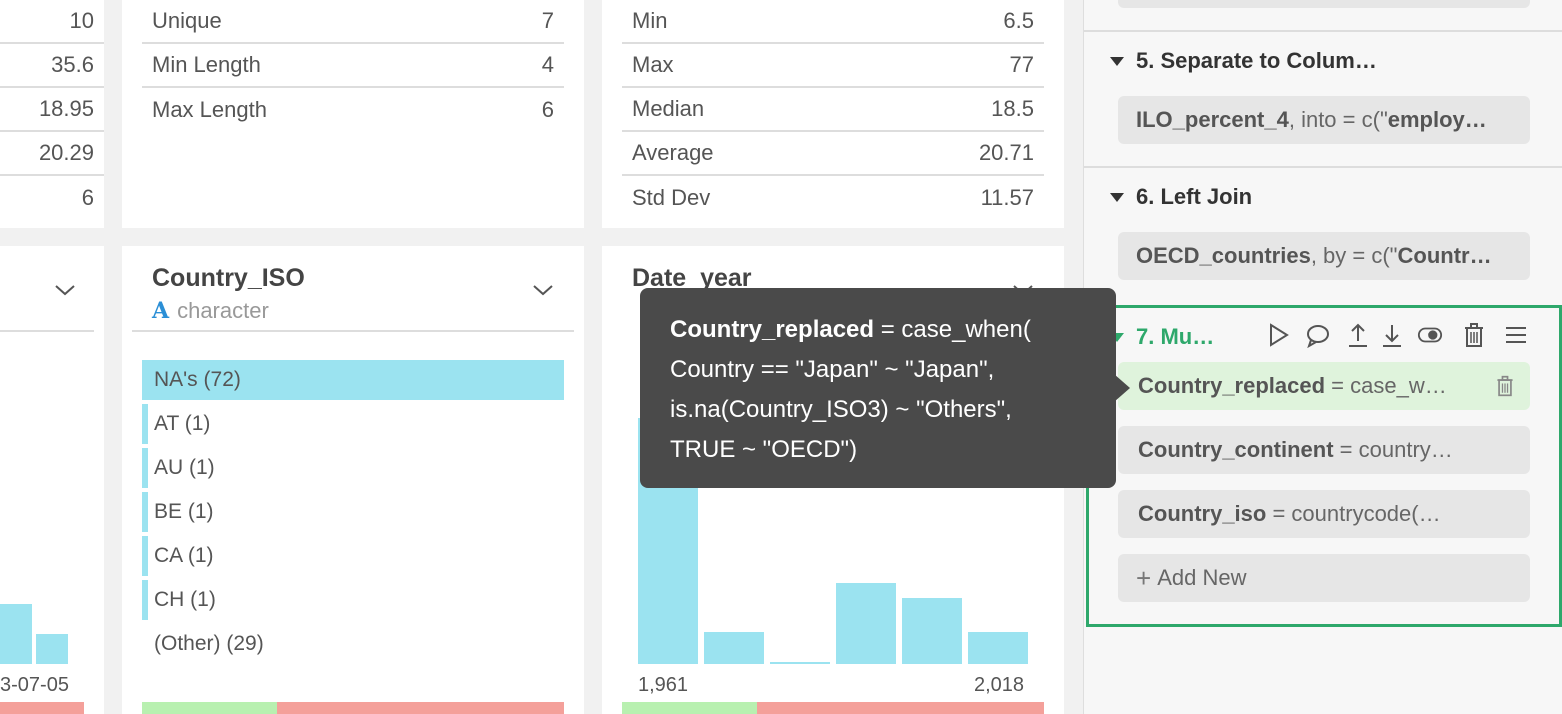  I want to click on tooltip-text: Country == "Japan" ~ "Japan",, so click(832, 369).